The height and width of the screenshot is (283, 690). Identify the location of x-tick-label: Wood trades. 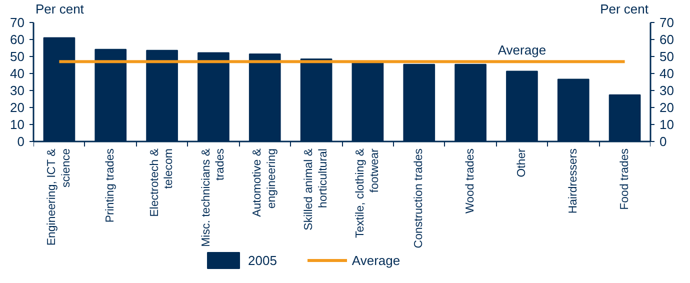
(470, 181).